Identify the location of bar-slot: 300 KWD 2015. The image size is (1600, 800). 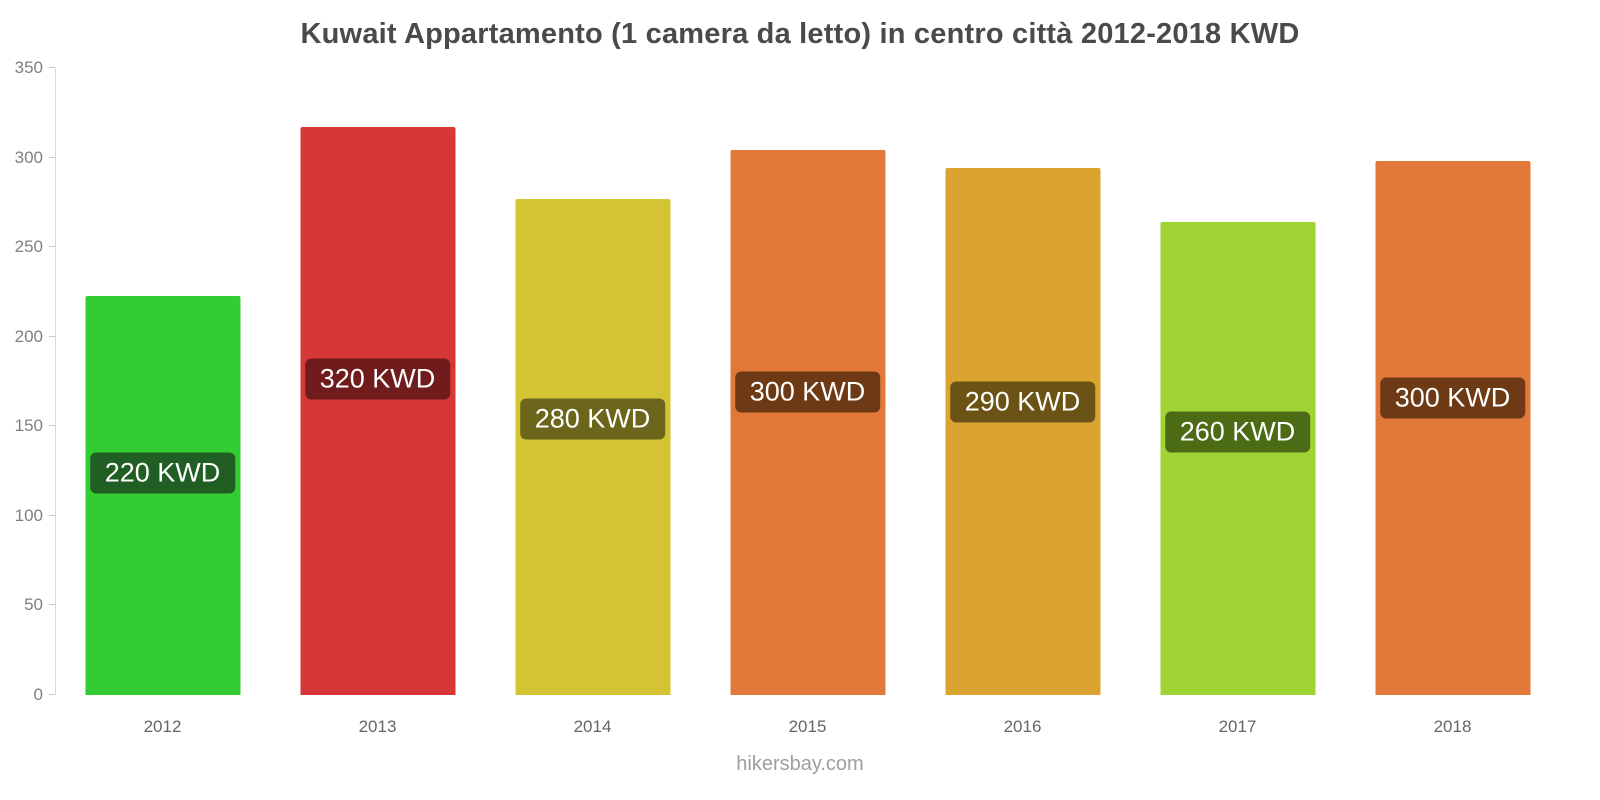
(807, 402).